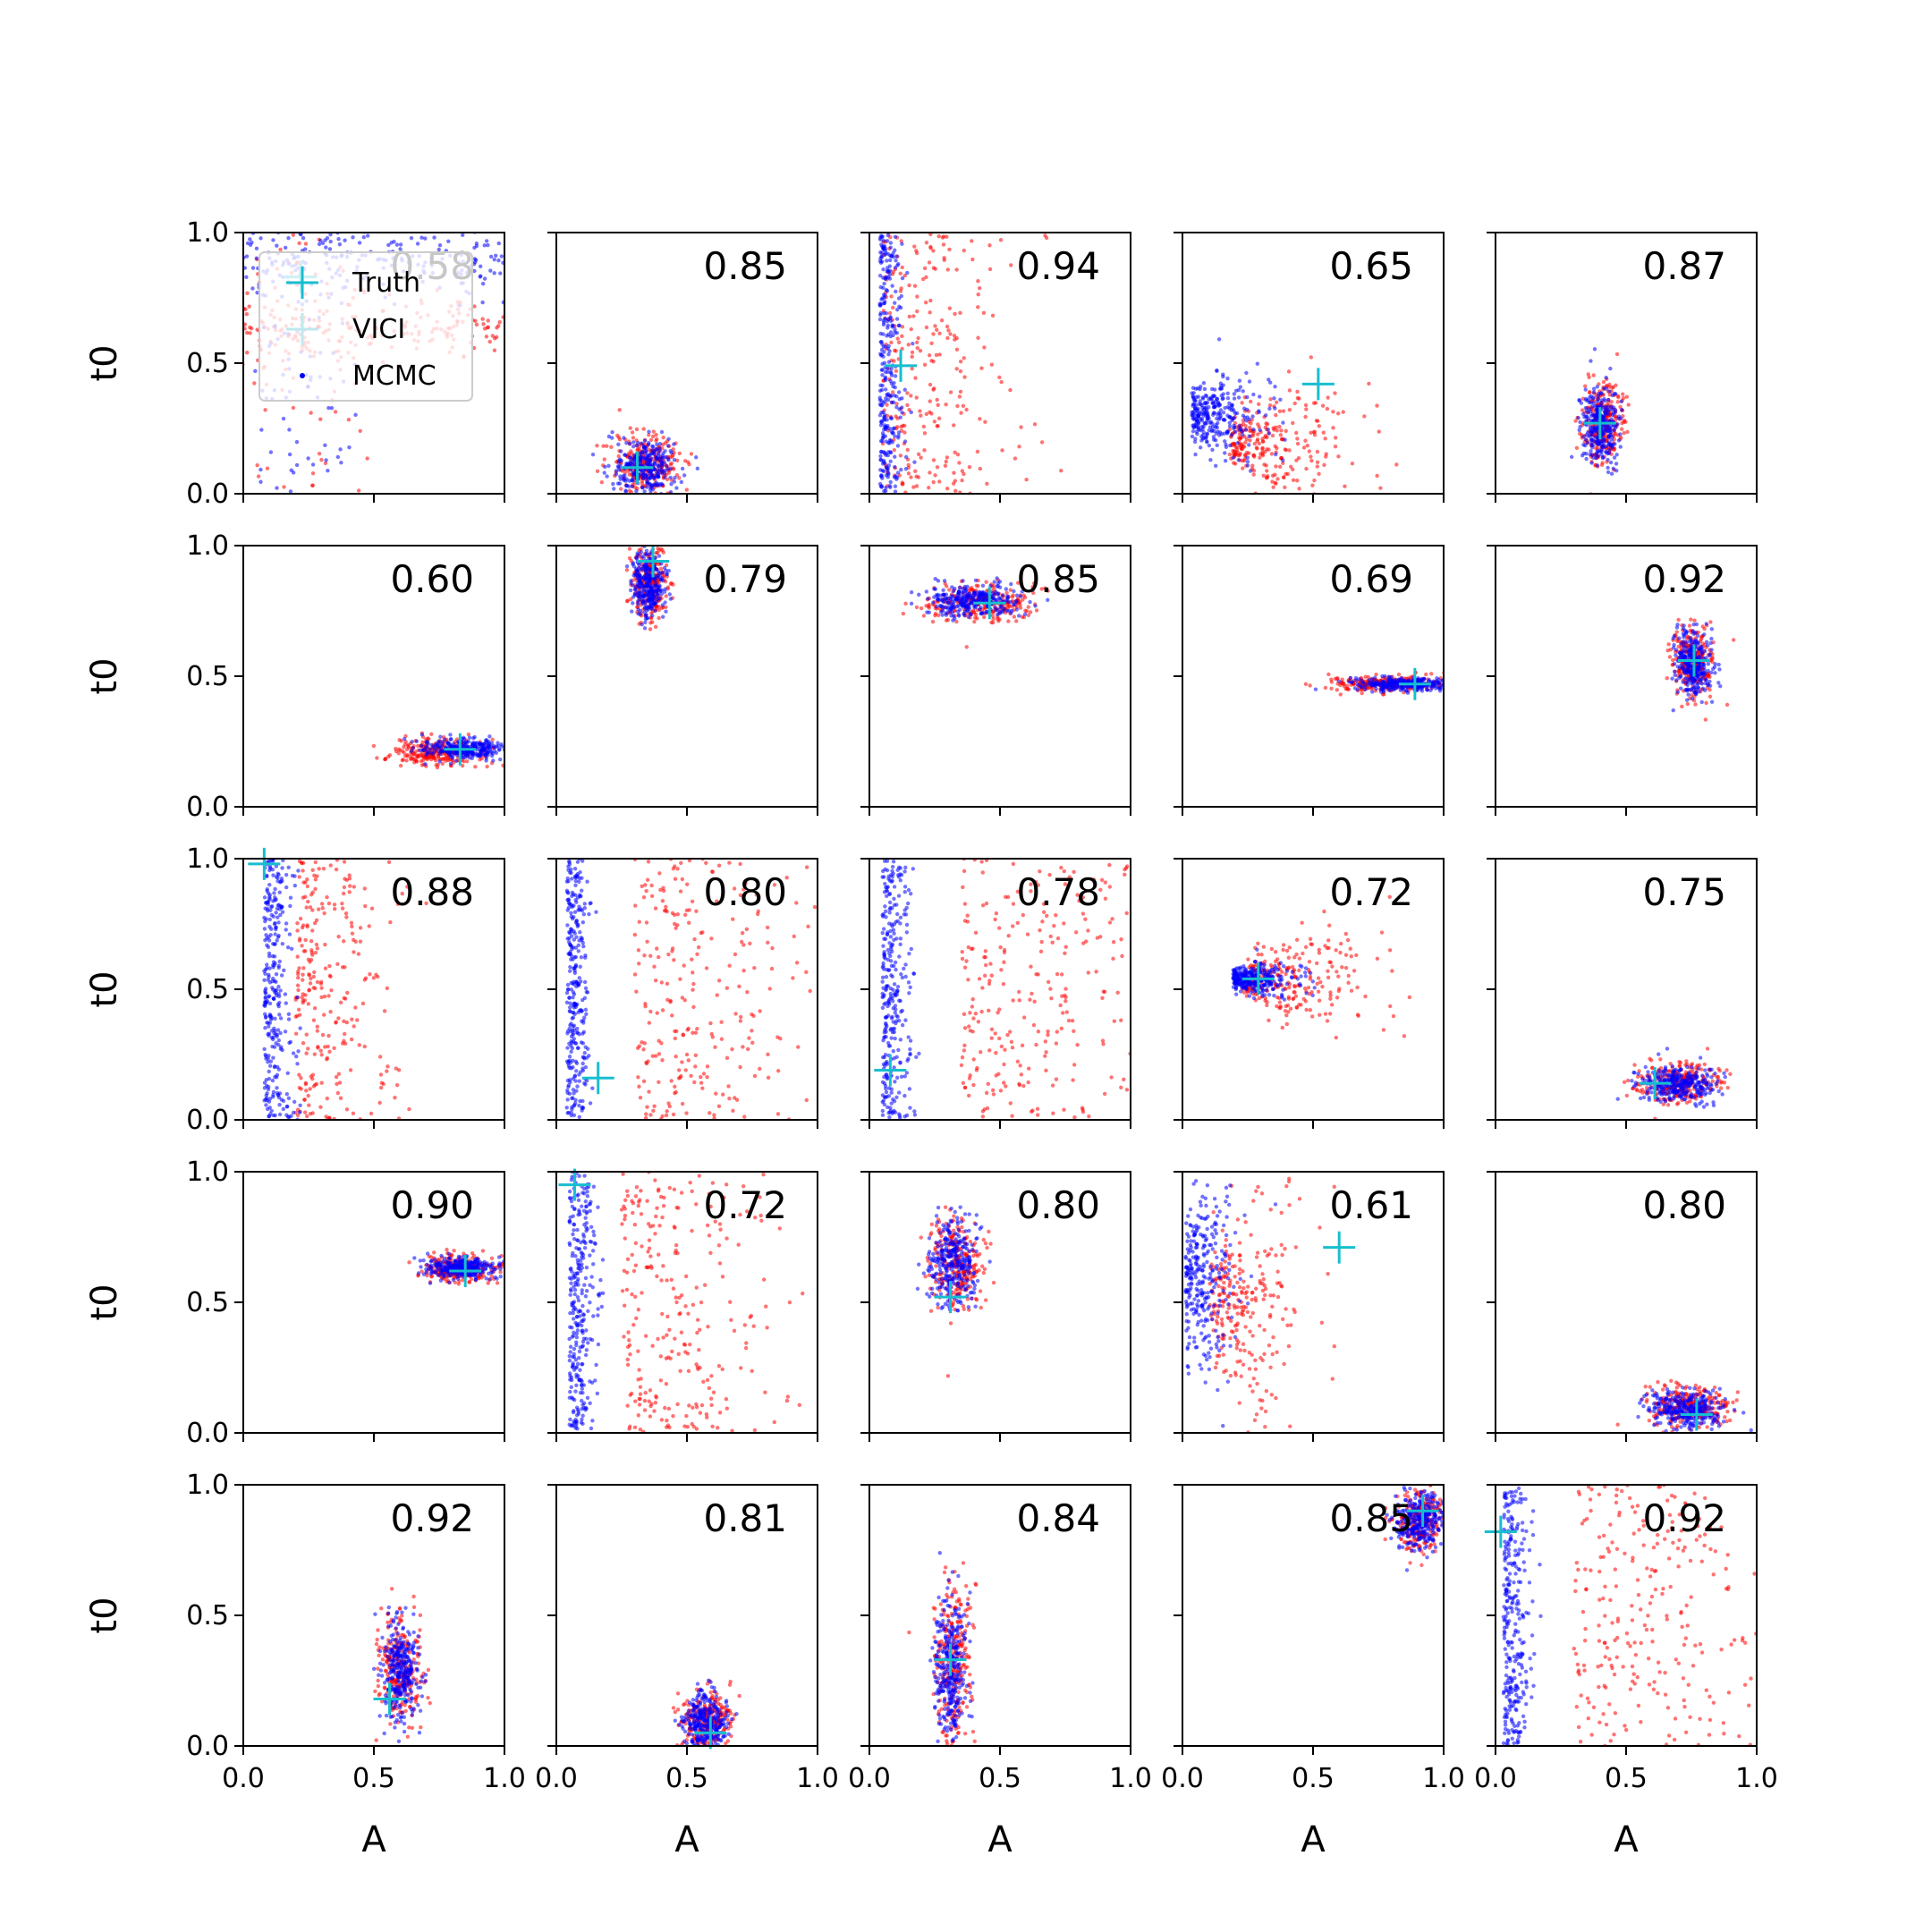  What do you see at coordinates (207, 363) in the screenshot?
I see `y-tick-label: 0.5` at bounding box center [207, 363].